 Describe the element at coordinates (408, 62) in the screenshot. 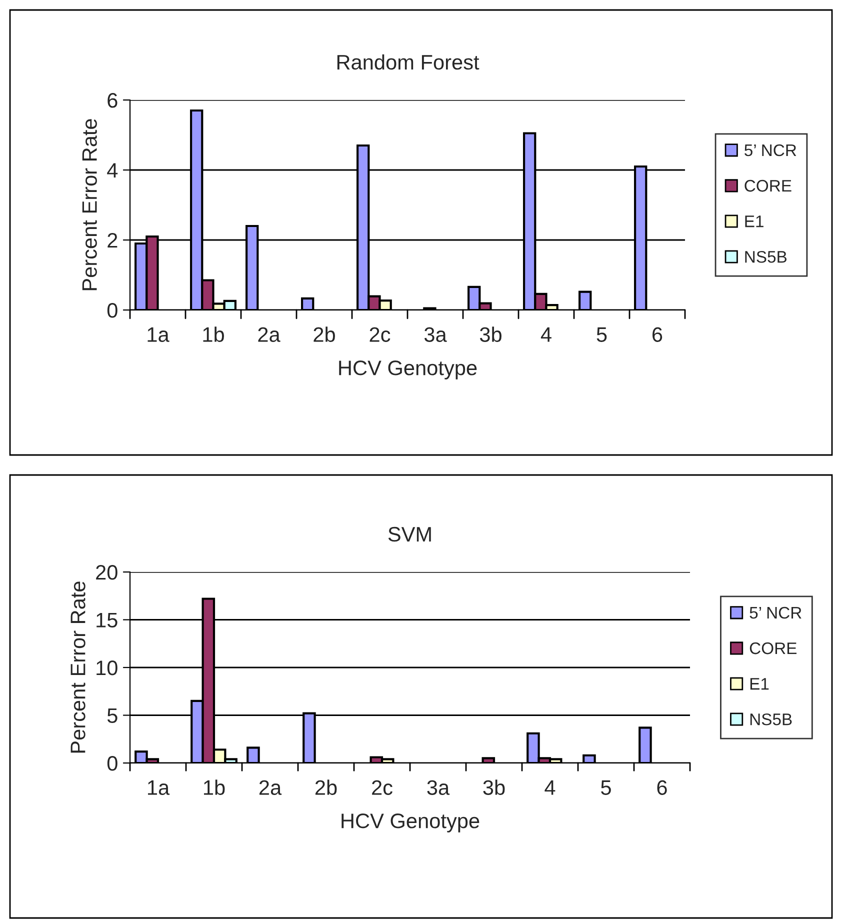

I see `chart-title: Random Forest` at that location.